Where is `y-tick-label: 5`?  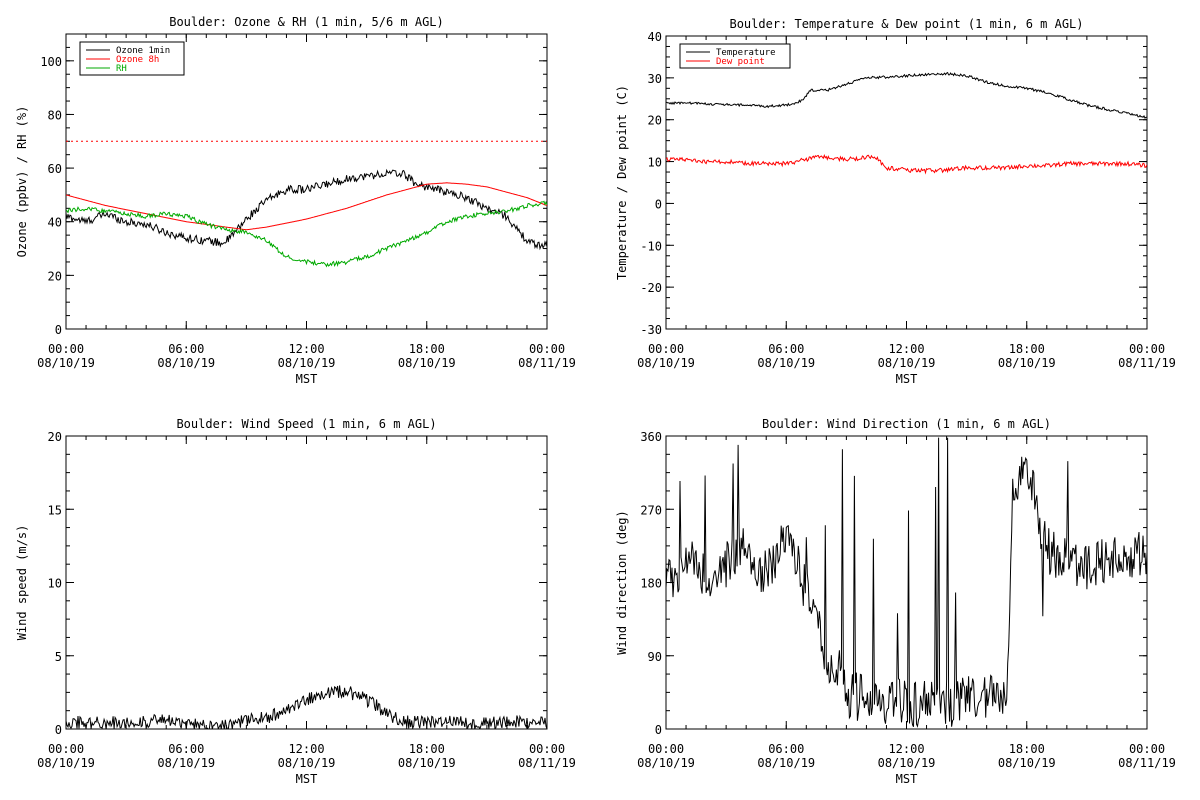
y-tick-label: 5 is located at coordinates (58, 657).